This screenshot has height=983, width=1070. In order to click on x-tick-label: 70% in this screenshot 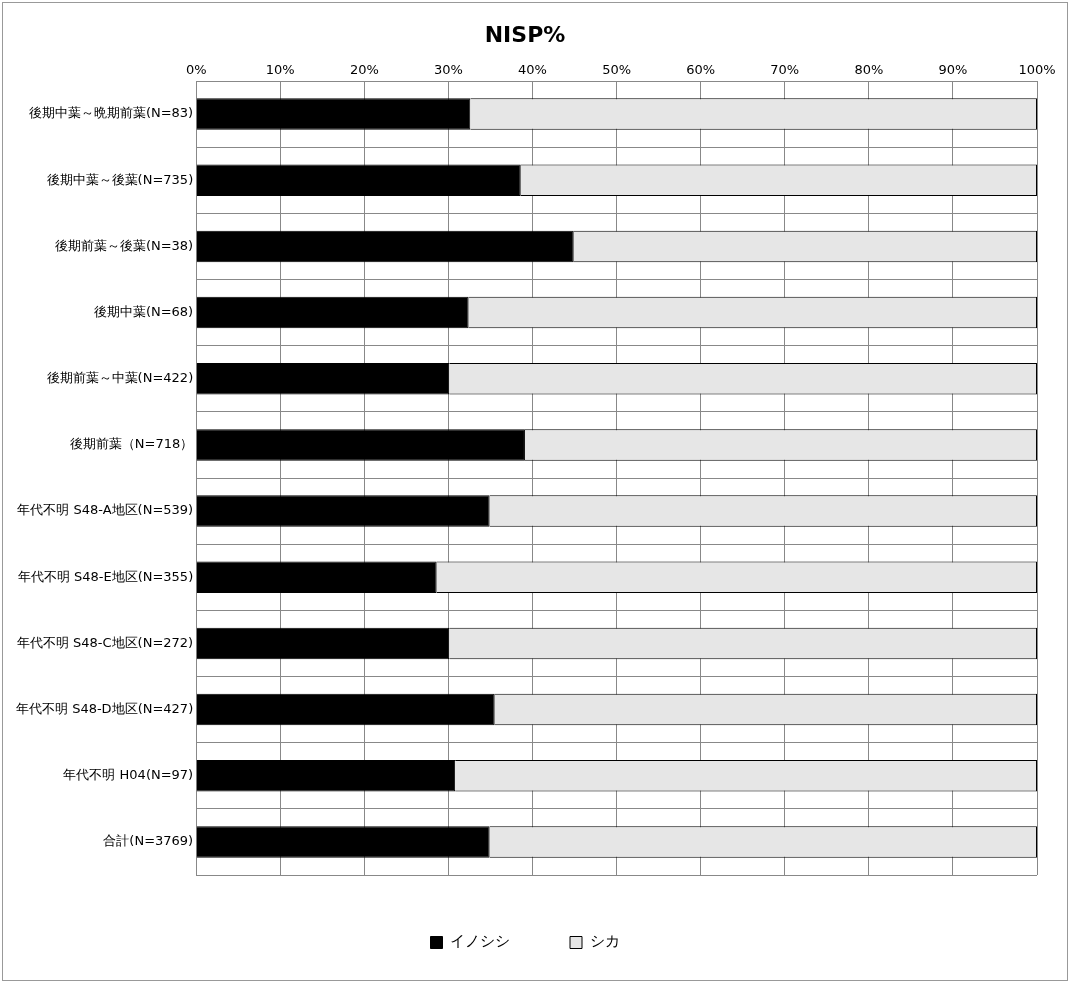, I will do `click(785, 69)`.